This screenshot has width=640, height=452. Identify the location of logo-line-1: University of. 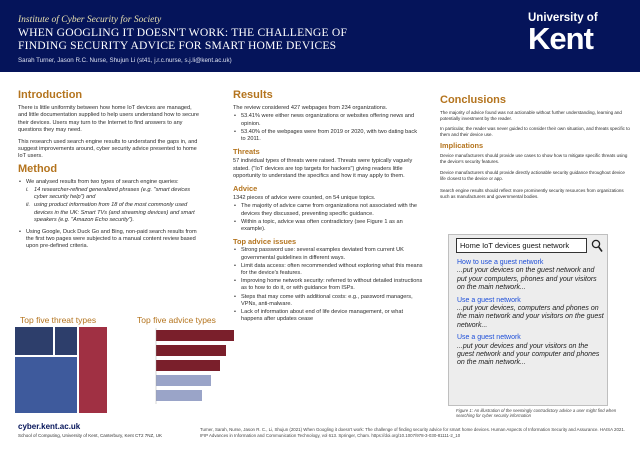
(563, 18).